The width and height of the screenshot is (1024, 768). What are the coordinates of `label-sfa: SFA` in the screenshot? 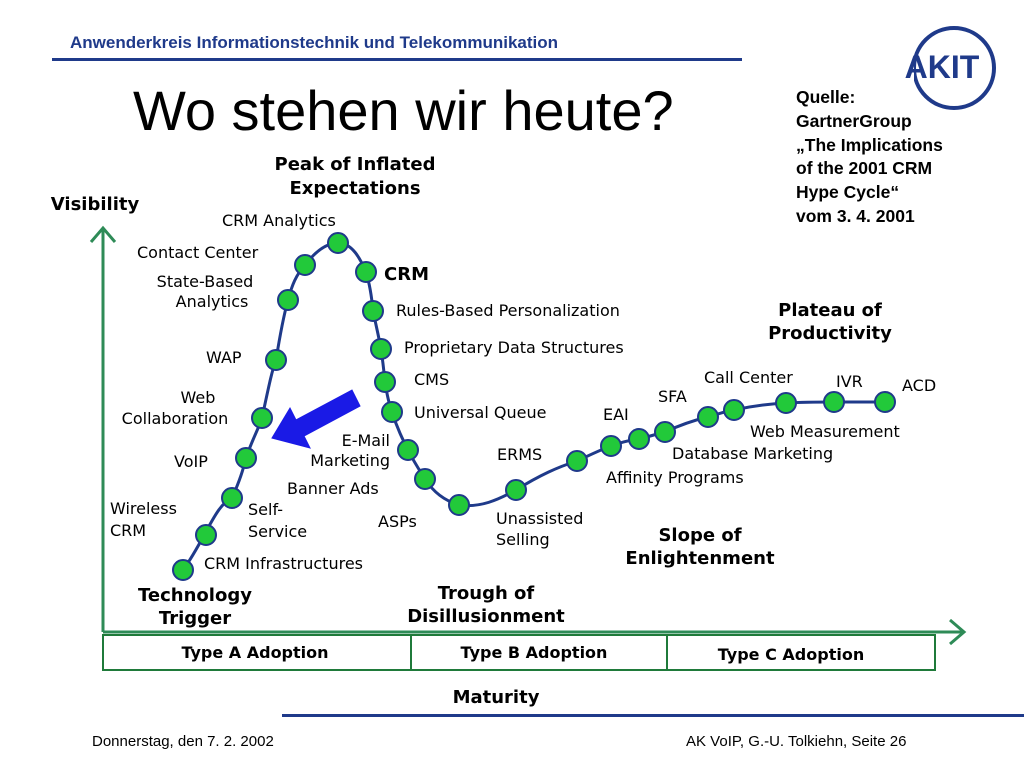 It's located at (672, 396).